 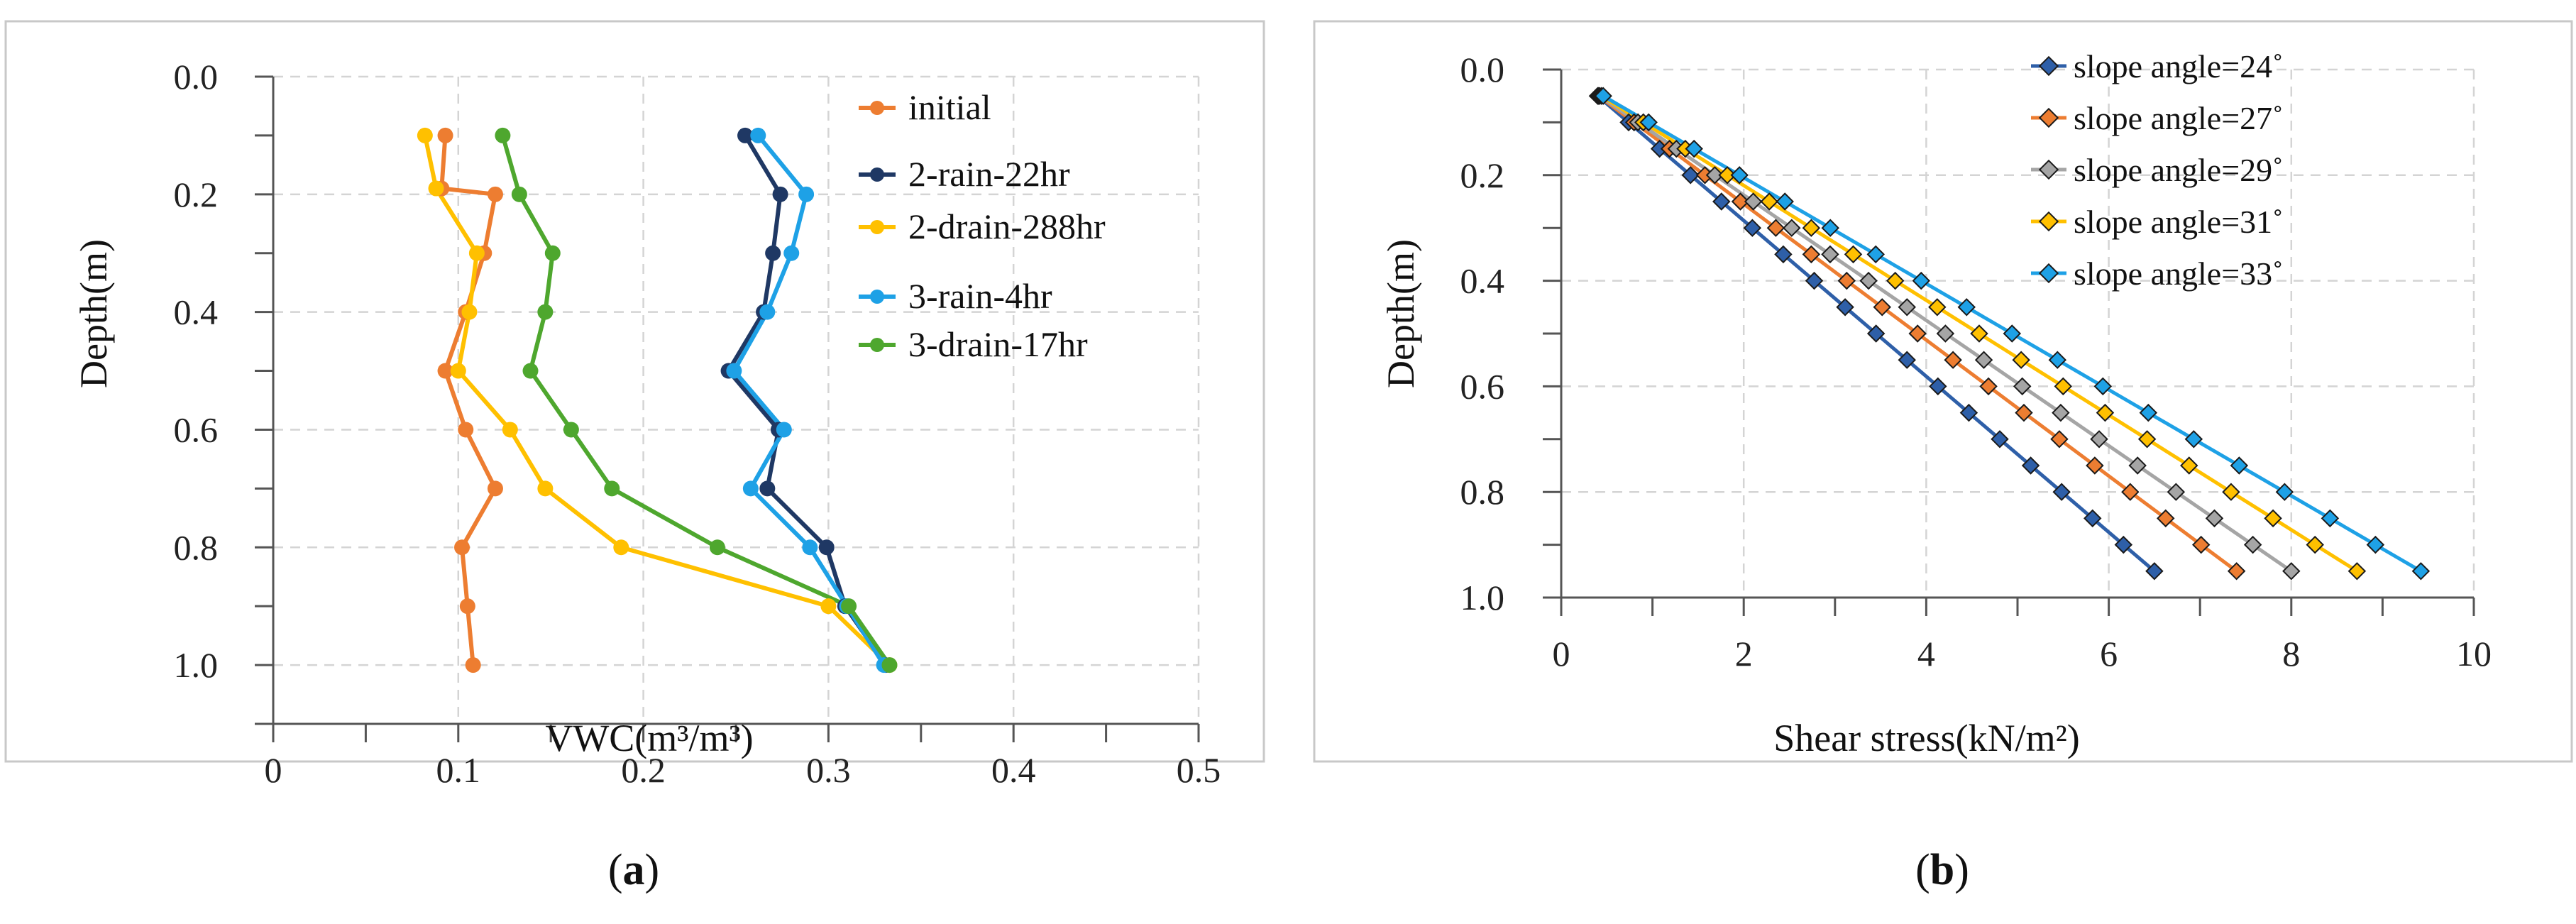 I want to click on tick-b-x: 2, so click(x=1744, y=653).